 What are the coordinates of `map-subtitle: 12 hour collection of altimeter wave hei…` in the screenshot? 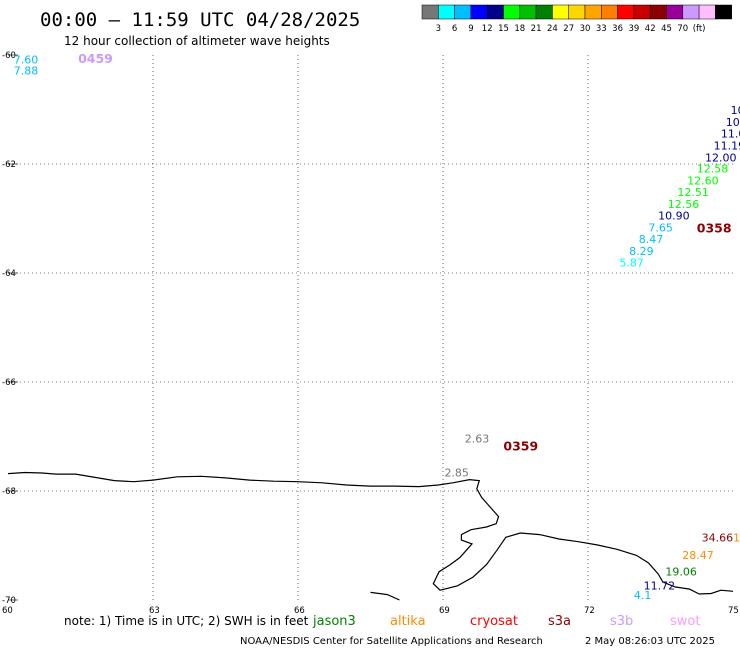 It's located at (197, 41).